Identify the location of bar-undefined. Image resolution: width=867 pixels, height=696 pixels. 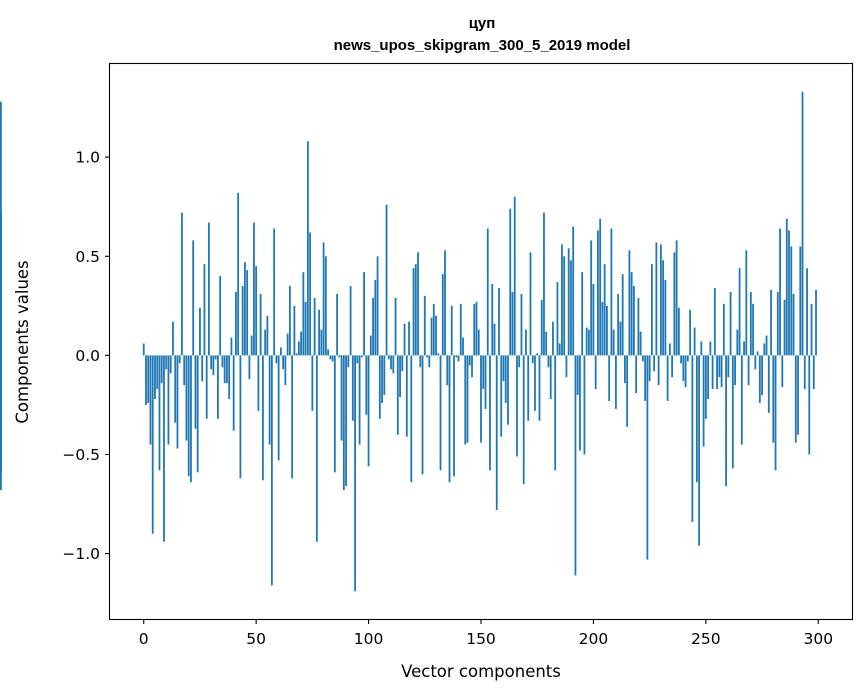
(1, 411).